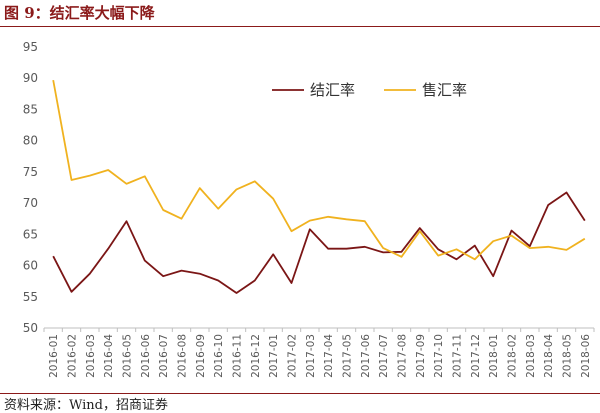 This screenshot has height=413, width=600. What do you see at coordinates (30, 187) in the screenshot?
I see `y-axis: 50 55 60 65 70 75 80 85 90 95` at bounding box center [30, 187].